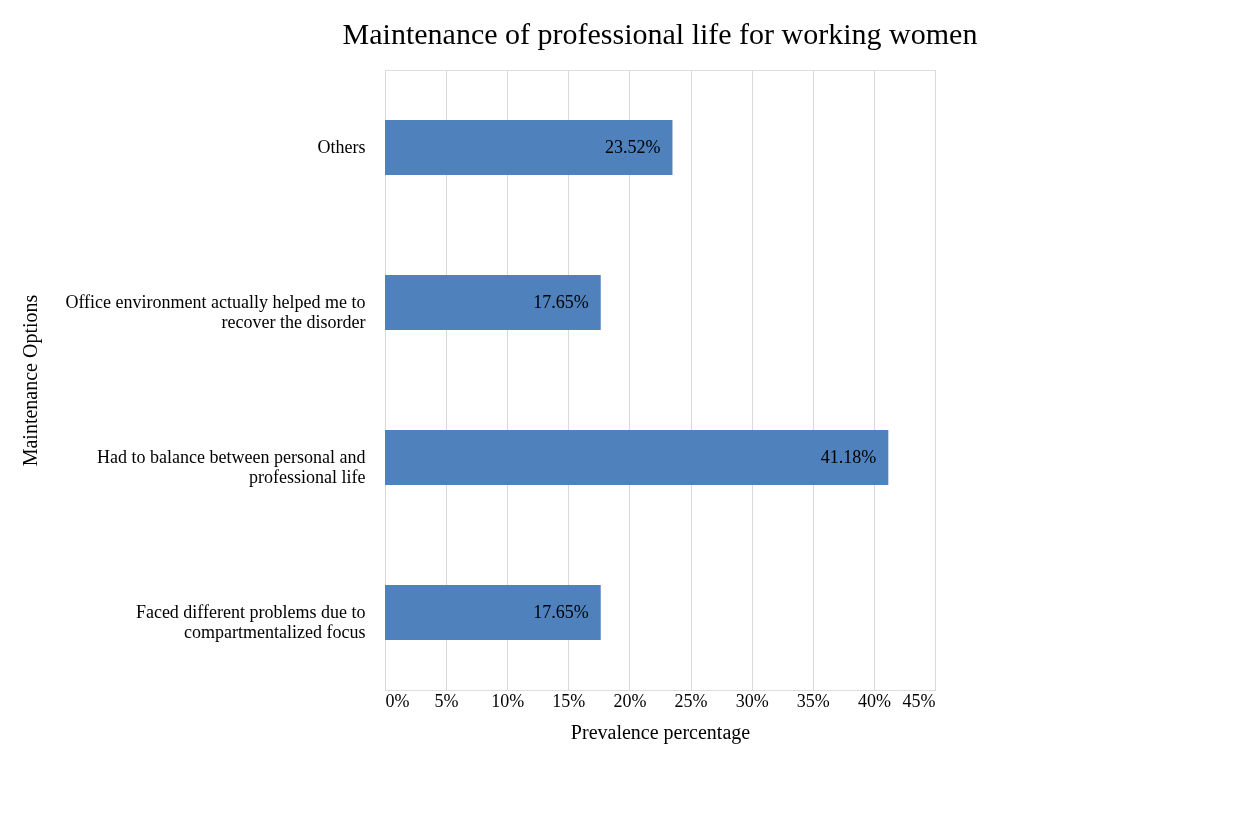 This screenshot has height=835, width=1254. Describe the element at coordinates (446, 700) in the screenshot. I see `x-tick-label: 5%` at that location.